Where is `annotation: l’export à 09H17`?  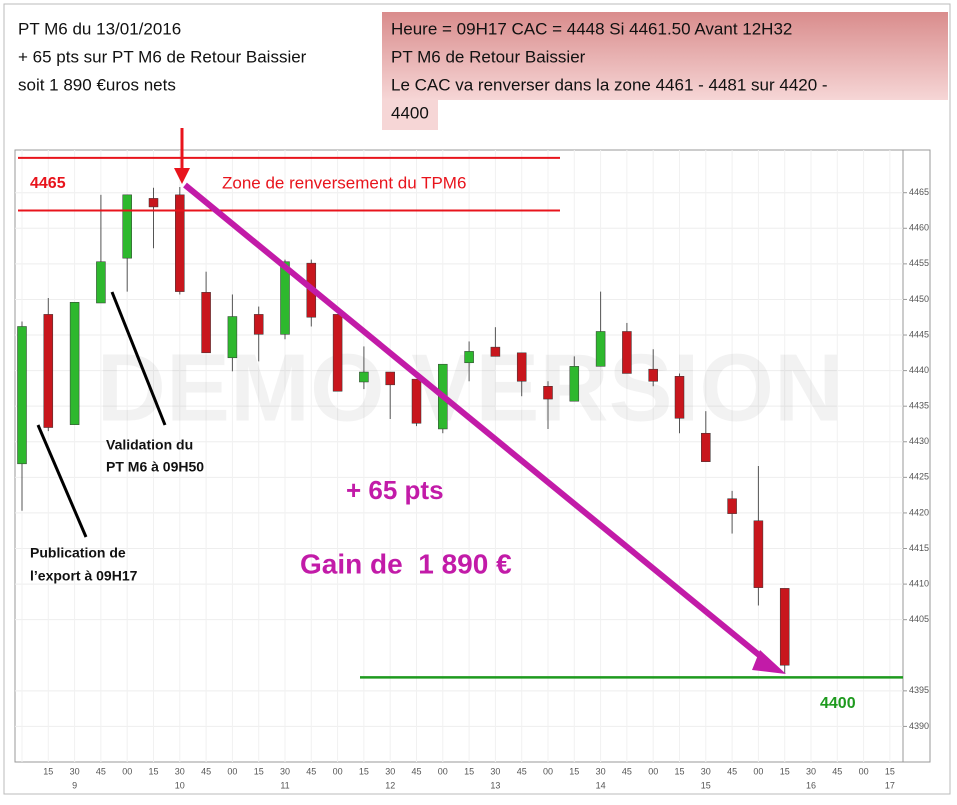 annotation: l’export à 09H17 is located at coordinates (84, 576).